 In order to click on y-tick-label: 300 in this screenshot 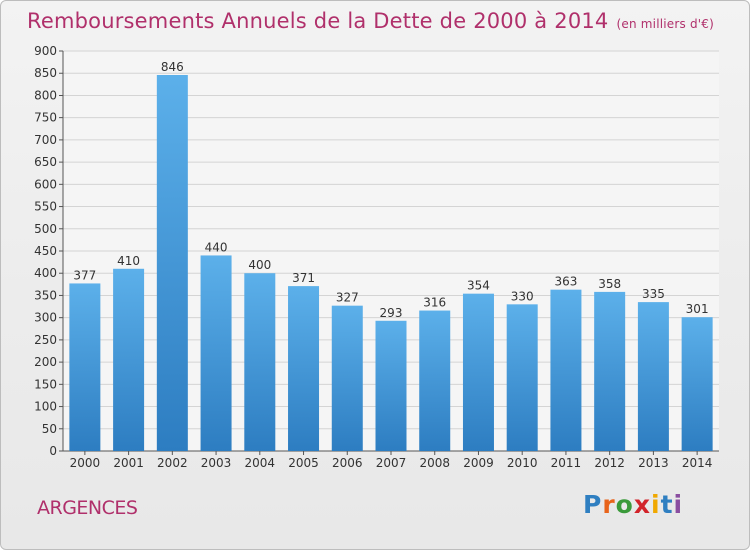, I will do `click(45, 318)`.